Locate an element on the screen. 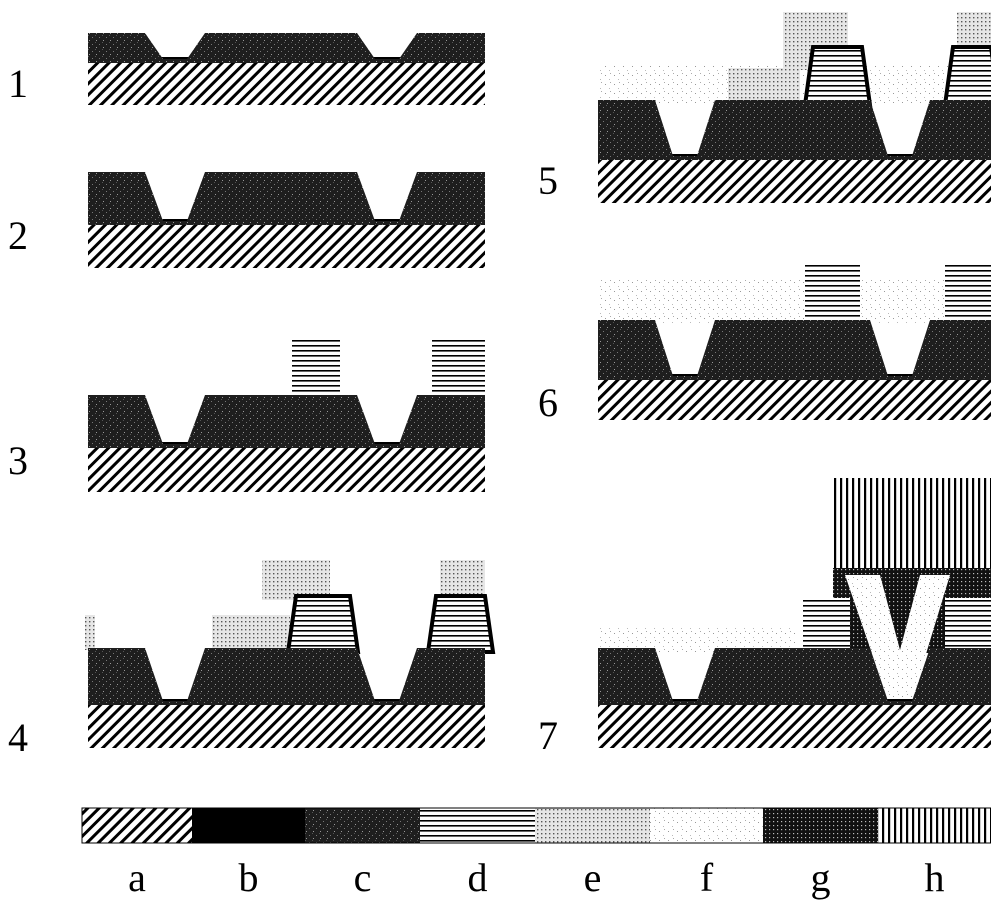  legend-frame is located at coordinates (536, 825).